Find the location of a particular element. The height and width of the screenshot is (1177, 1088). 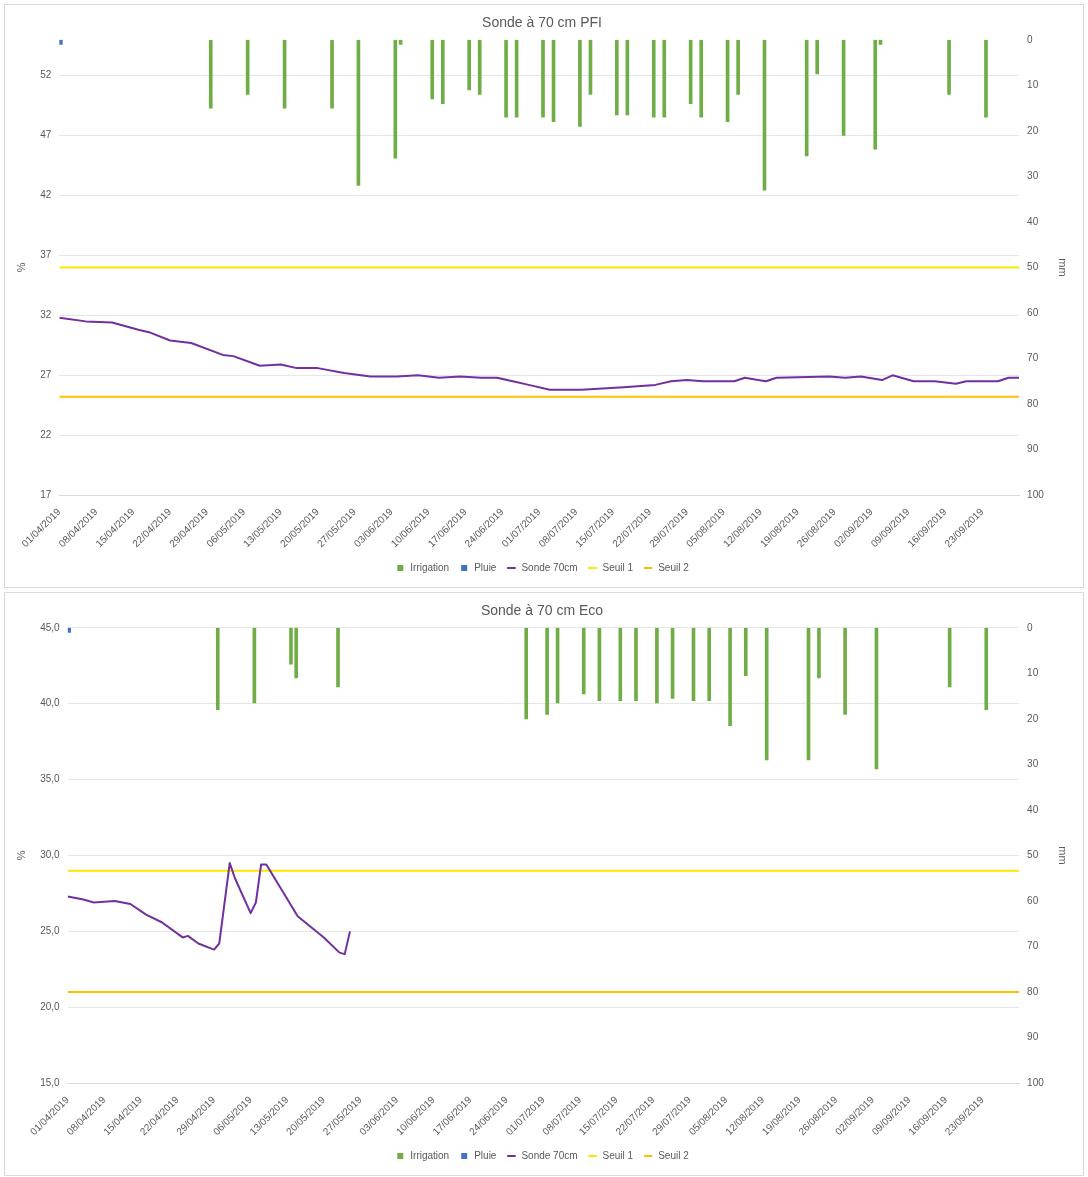

y-tick-label: 20,0 is located at coordinates (50, 1006).